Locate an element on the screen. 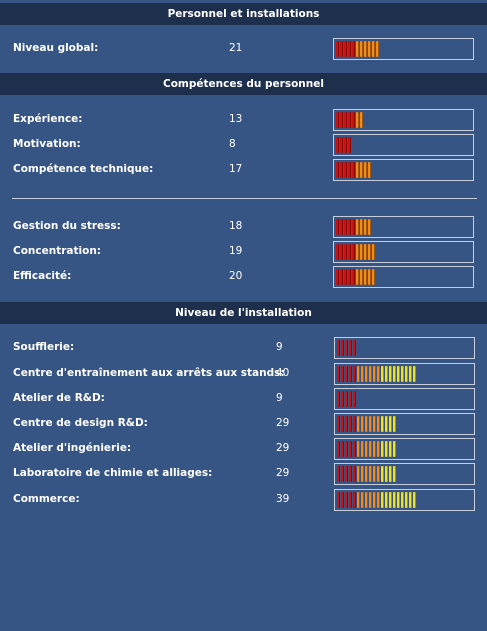 This screenshot has height=631, width=487. skill-value: 18 is located at coordinates (236, 226).